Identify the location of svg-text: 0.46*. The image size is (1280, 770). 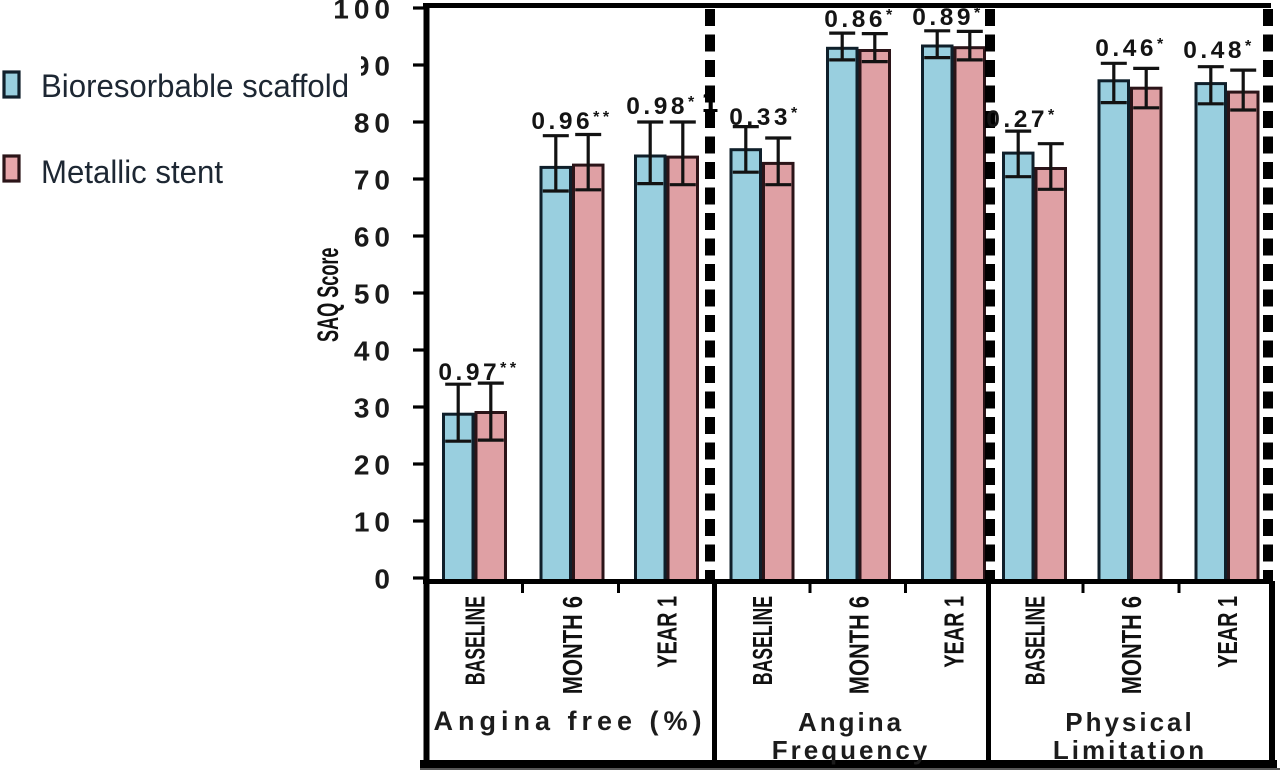
(1130, 48).